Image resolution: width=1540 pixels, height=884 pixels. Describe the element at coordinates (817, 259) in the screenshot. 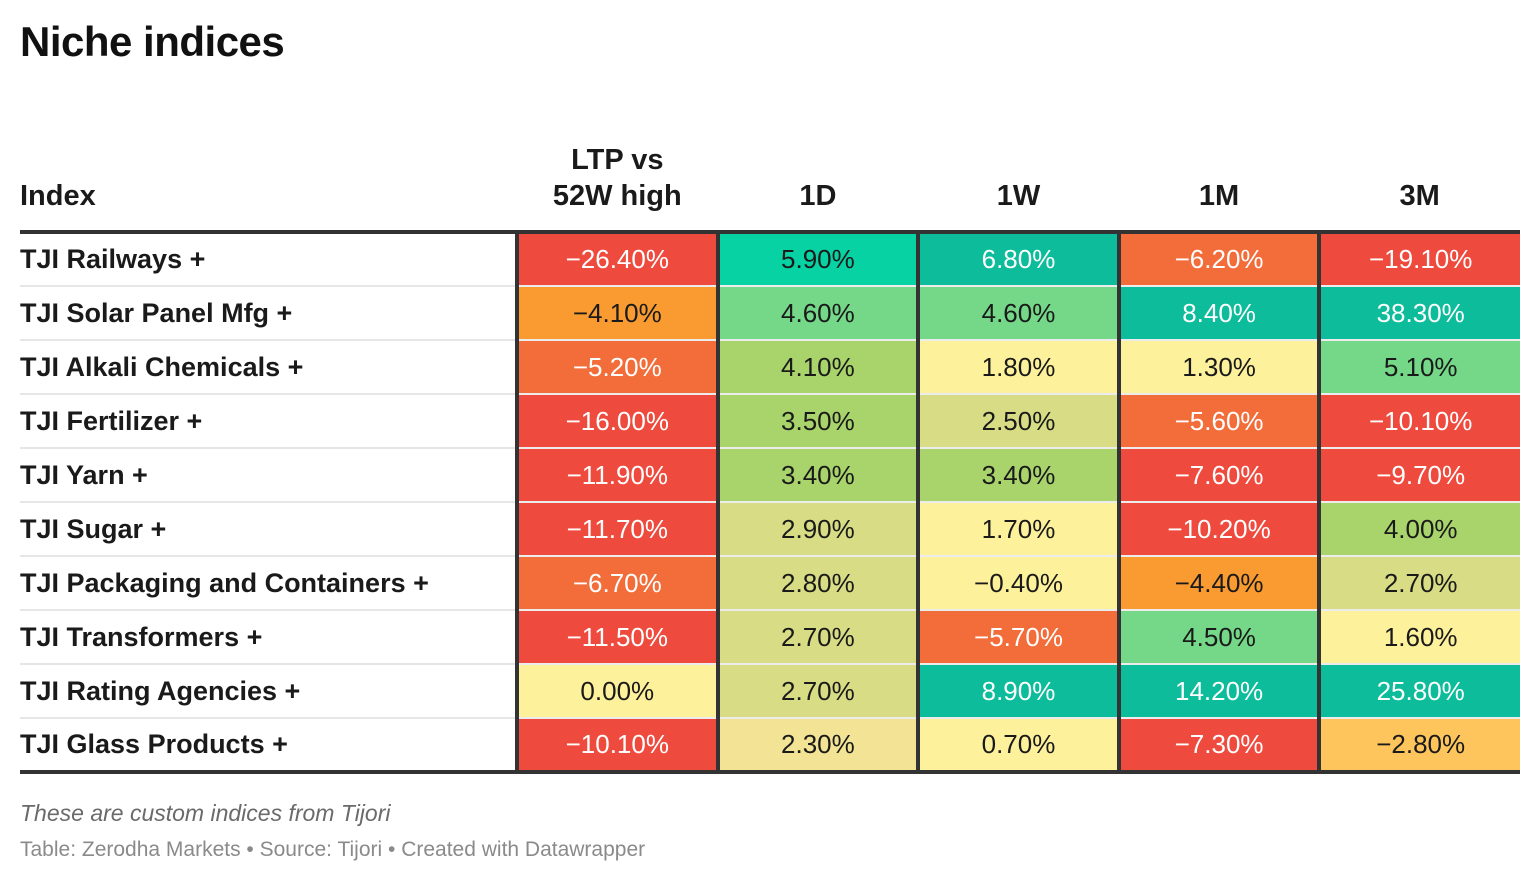

I see `value-cell-d1: 5.90%` at that location.